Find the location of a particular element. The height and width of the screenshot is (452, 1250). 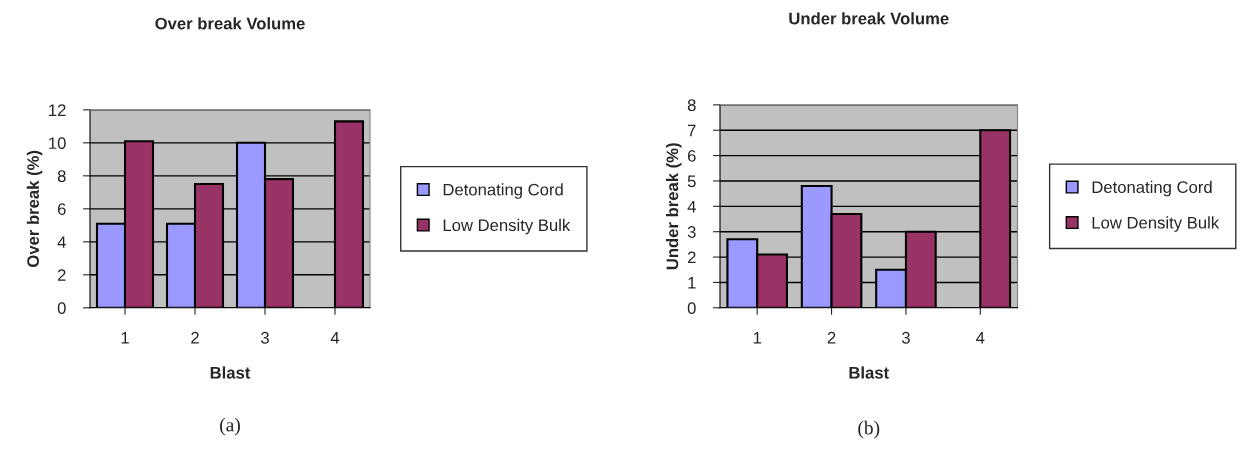

y-tick-label: 10 is located at coordinates (57, 143).